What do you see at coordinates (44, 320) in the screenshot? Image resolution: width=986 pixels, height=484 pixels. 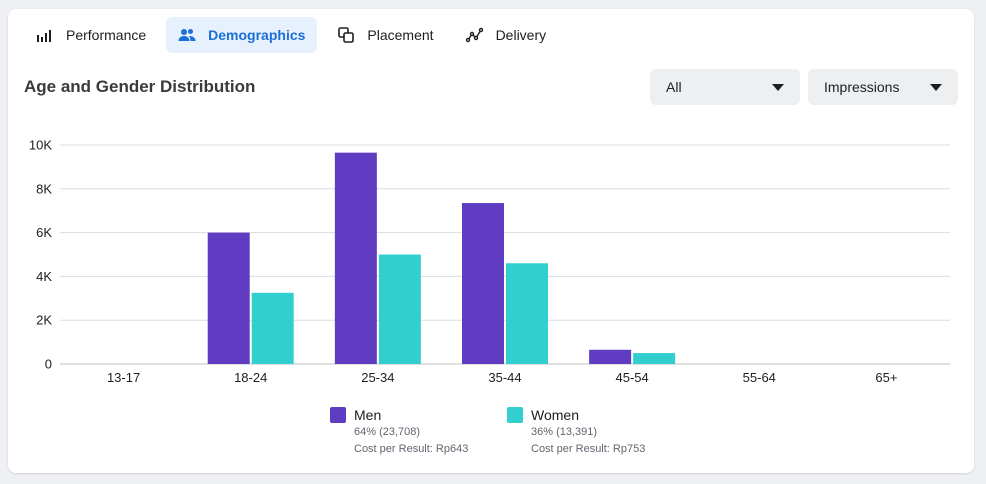 I see `y-tick-label: 2K` at bounding box center [44, 320].